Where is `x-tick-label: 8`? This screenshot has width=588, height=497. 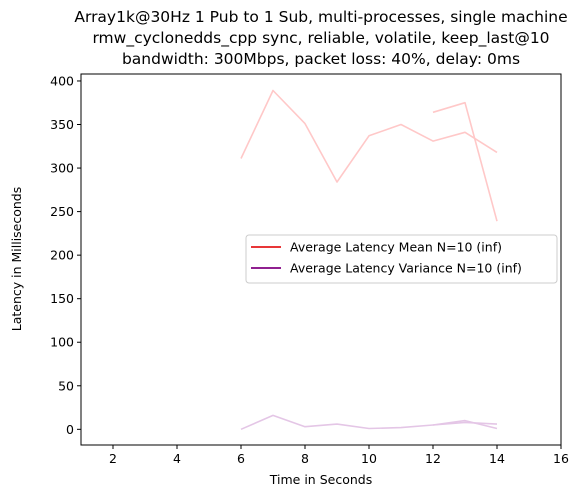 x-tick-label: 8 is located at coordinates (305, 458).